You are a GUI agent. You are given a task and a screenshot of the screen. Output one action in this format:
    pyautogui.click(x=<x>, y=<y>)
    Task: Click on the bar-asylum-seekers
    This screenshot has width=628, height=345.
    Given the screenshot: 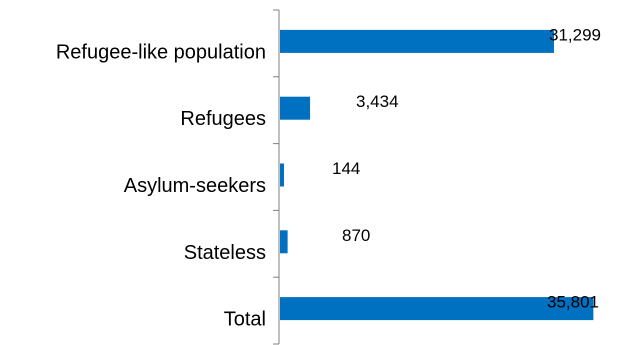 What is the action you would take?
    pyautogui.click(x=282, y=175)
    